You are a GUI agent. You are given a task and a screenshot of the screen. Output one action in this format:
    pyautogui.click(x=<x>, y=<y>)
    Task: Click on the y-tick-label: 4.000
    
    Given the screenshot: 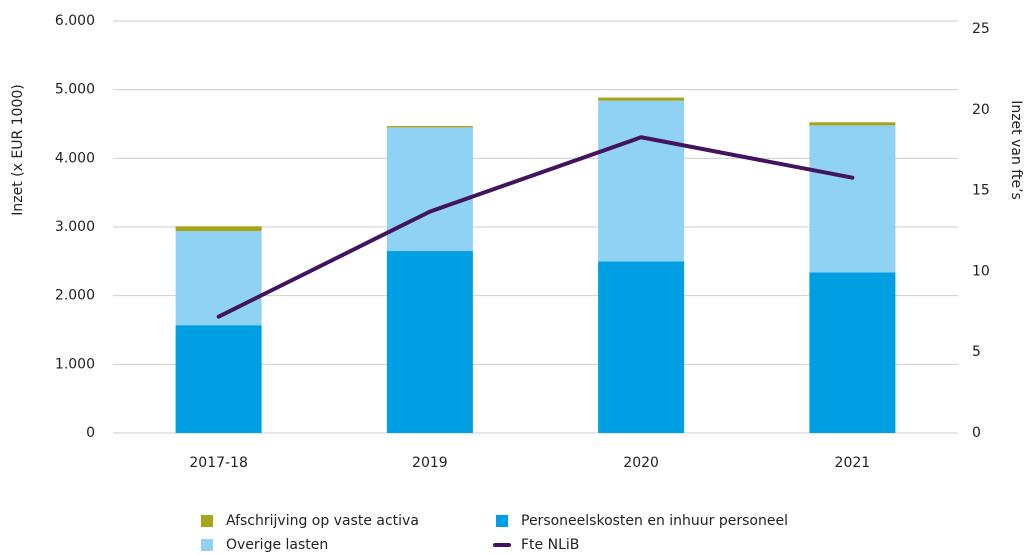 What is the action you would take?
    pyautogui.click(x=75, y=158)
    